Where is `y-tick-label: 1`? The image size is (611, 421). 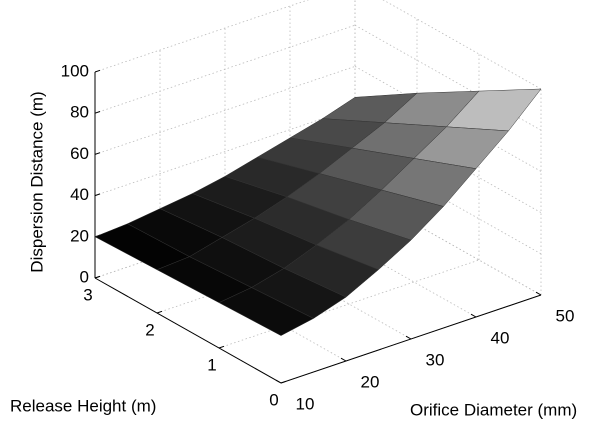 y-tick-label: 1 is located at coordinates (211, 364).